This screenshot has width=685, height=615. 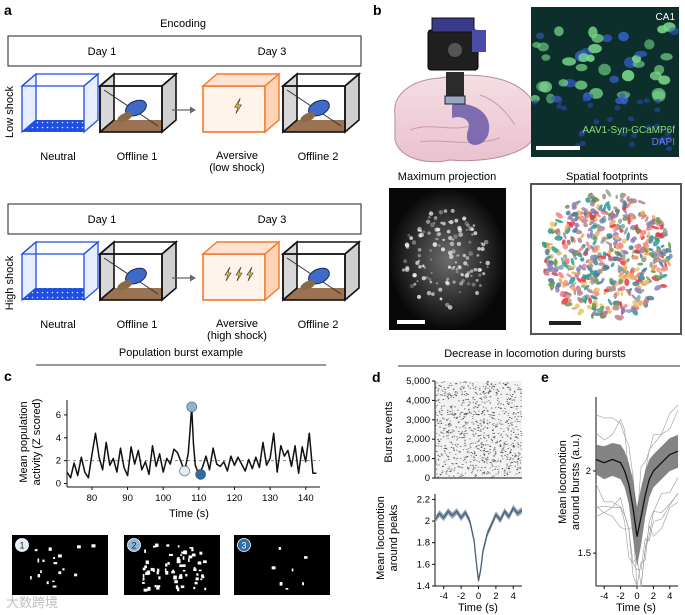 I want to click on c-xtick-label: 110, so click(x=198, y=498).